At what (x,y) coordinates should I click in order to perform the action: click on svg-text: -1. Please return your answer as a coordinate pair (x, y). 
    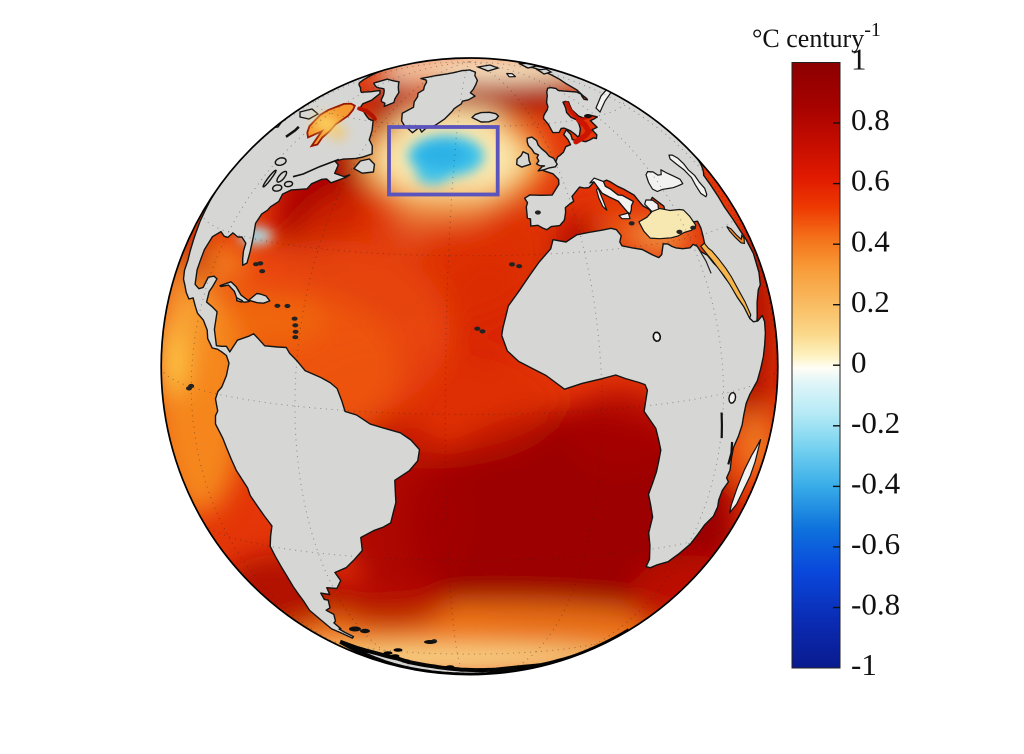
    Looking at the image, I should click on (864, 664).